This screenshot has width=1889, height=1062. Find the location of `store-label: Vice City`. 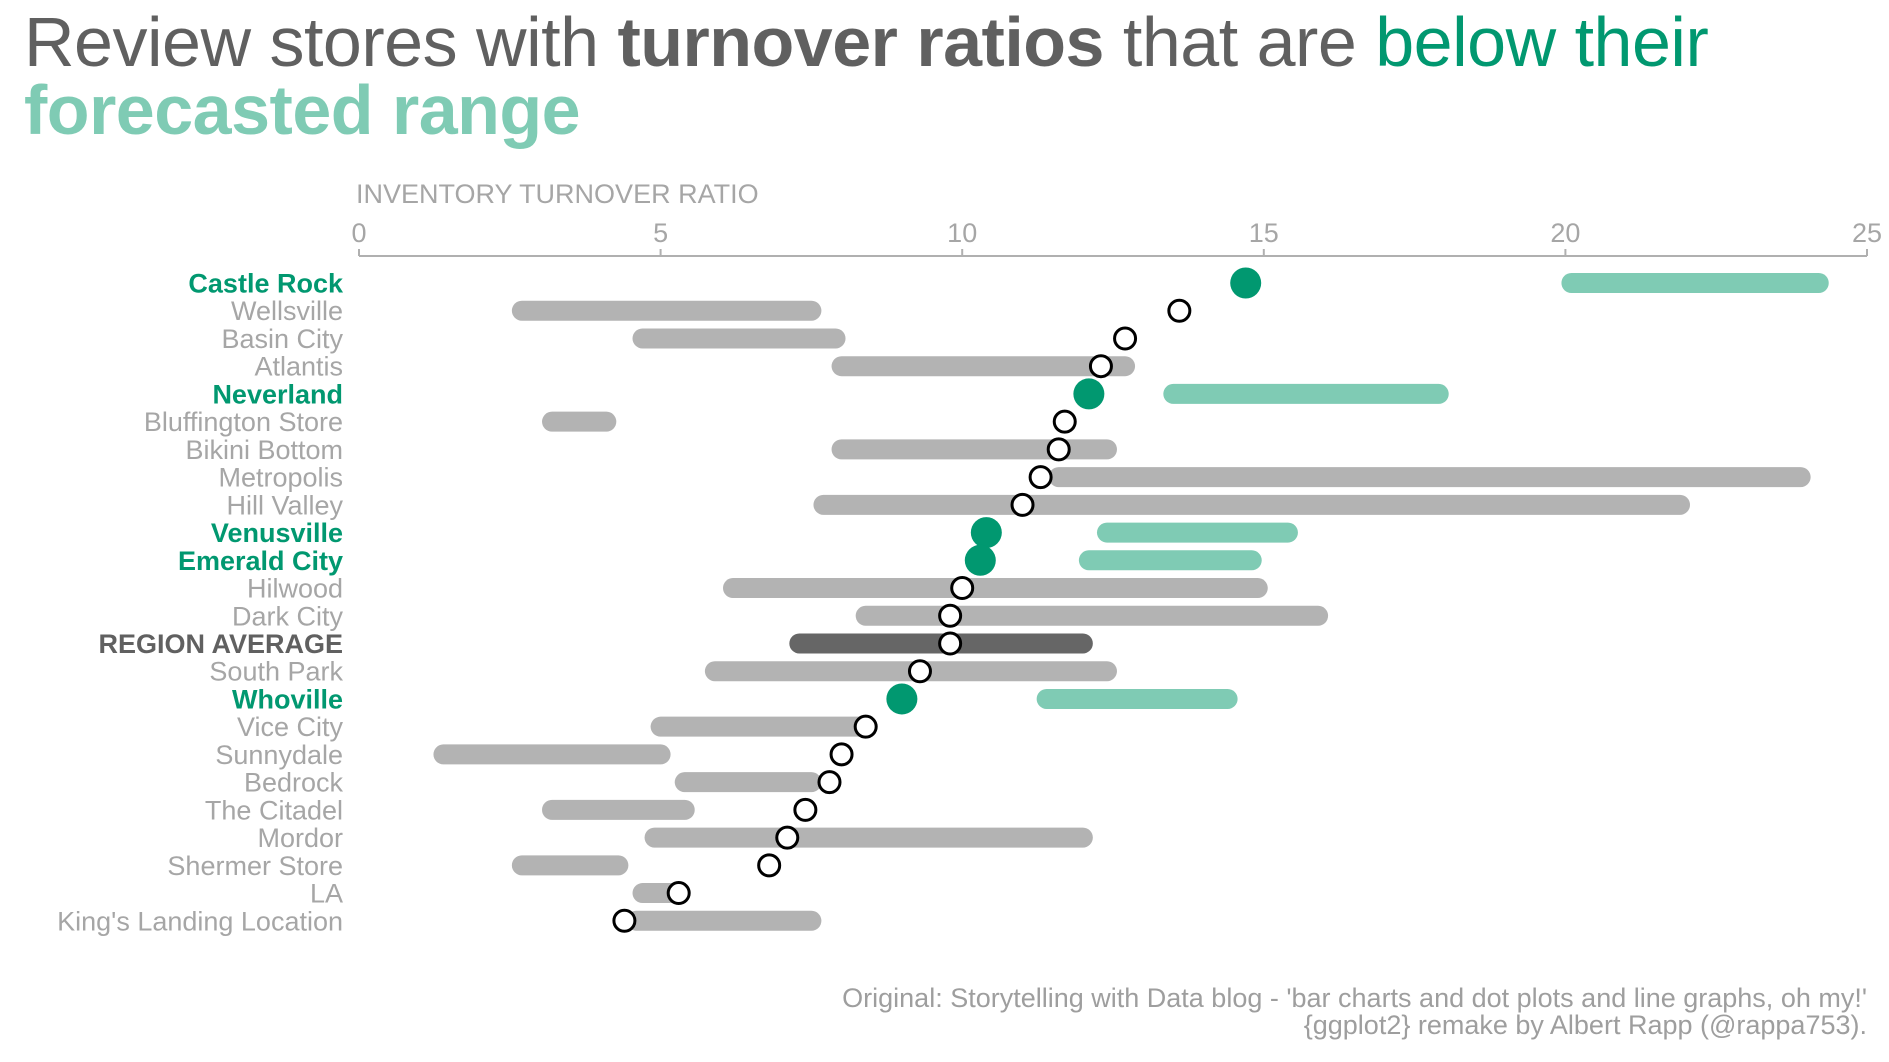

store-label: Vice City is located at coordinates (290, 727).